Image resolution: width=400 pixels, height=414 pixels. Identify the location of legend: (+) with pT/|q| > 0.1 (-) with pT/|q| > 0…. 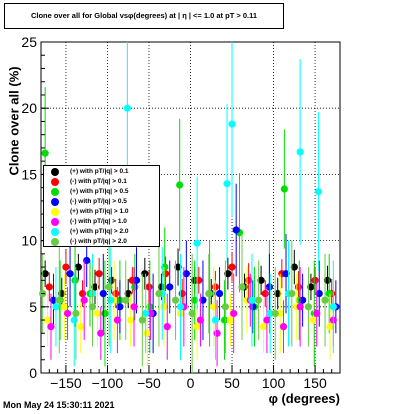
(101, 206).